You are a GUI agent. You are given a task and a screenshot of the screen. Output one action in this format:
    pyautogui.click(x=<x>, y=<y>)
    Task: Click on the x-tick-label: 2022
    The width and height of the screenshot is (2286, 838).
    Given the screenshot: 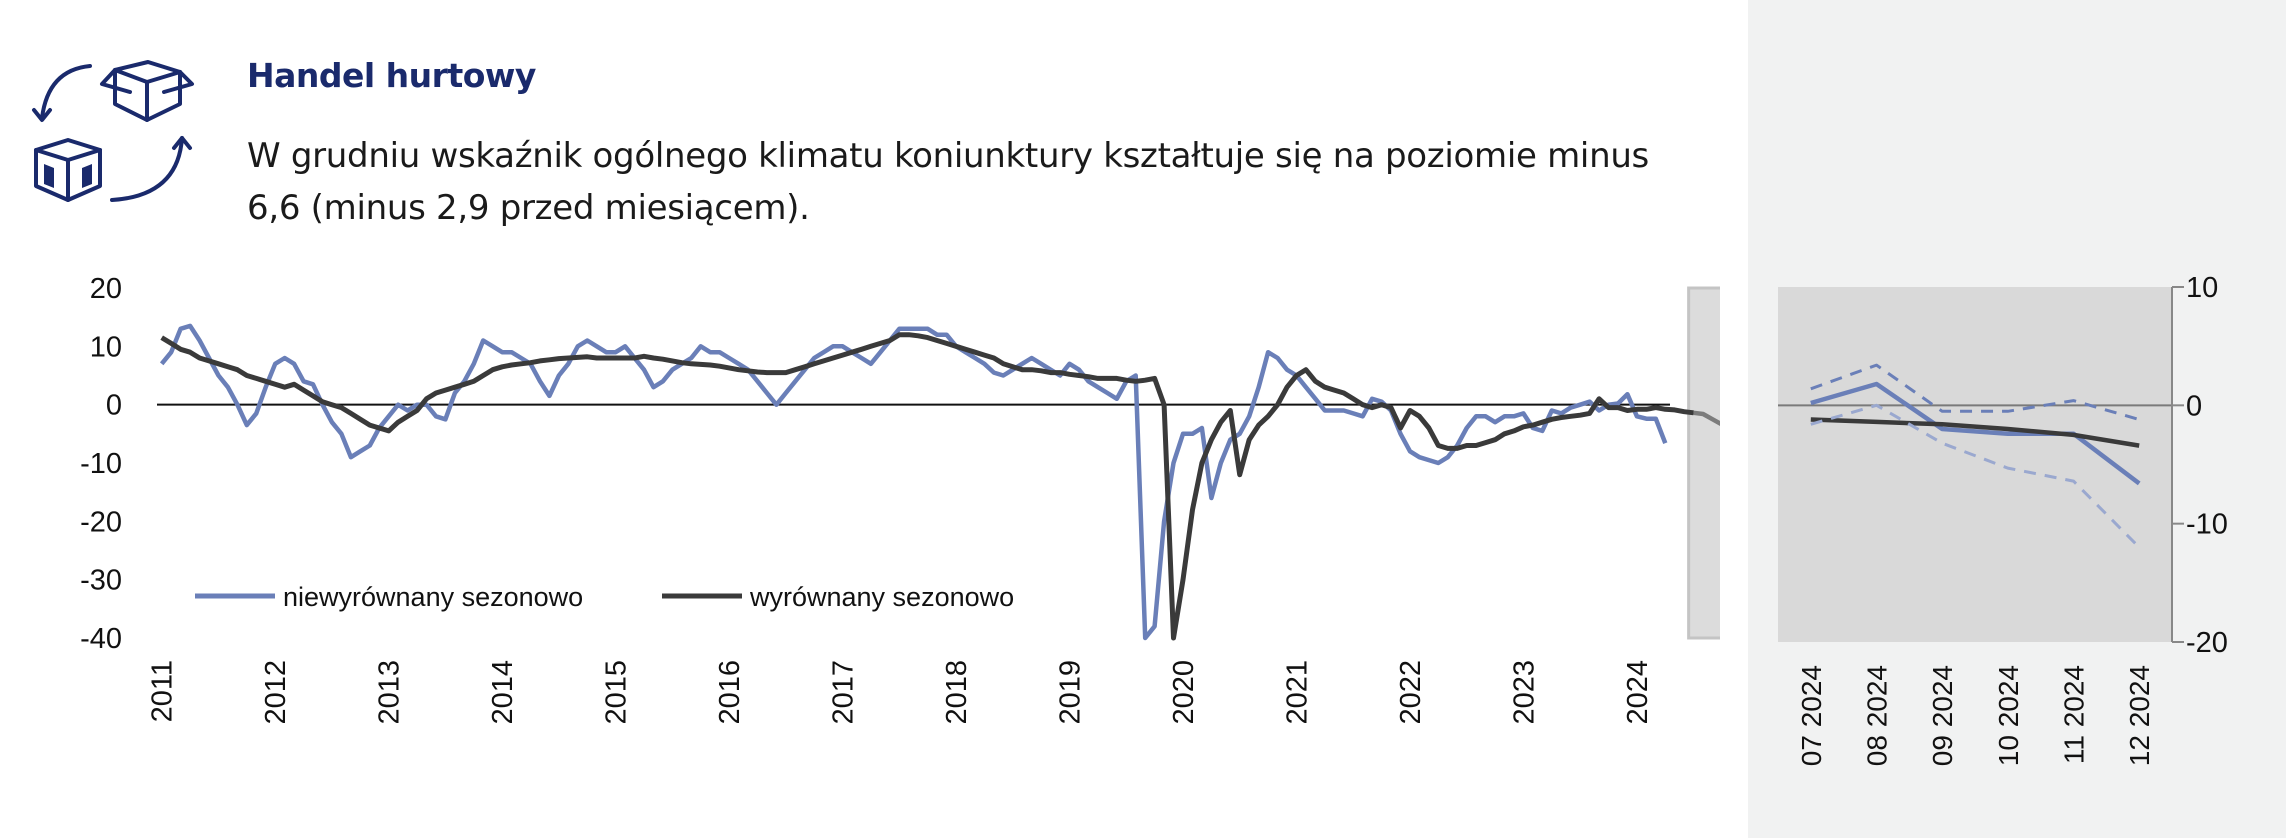 What is the action you would take?
    pyautogui.click(x=1411, y=692)
    